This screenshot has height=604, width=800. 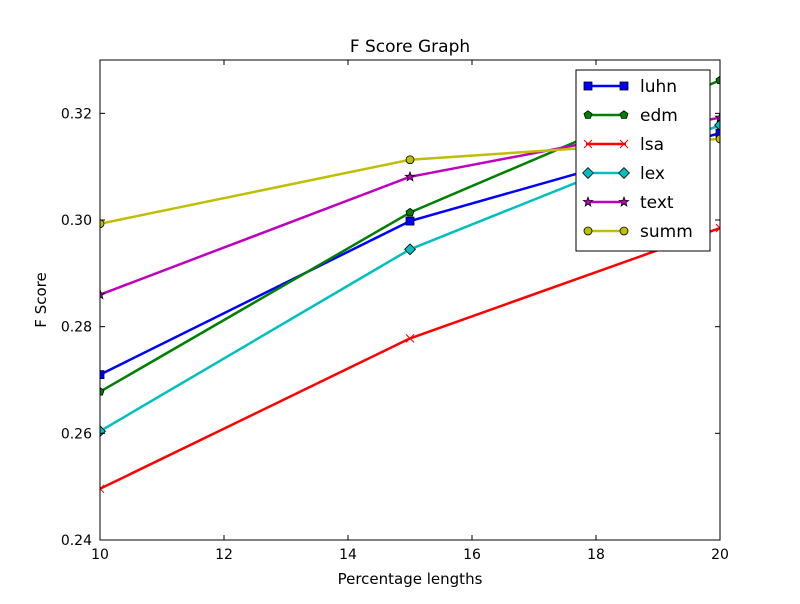 I want to click on legend-item-text: text, so click(x=628, y=203).